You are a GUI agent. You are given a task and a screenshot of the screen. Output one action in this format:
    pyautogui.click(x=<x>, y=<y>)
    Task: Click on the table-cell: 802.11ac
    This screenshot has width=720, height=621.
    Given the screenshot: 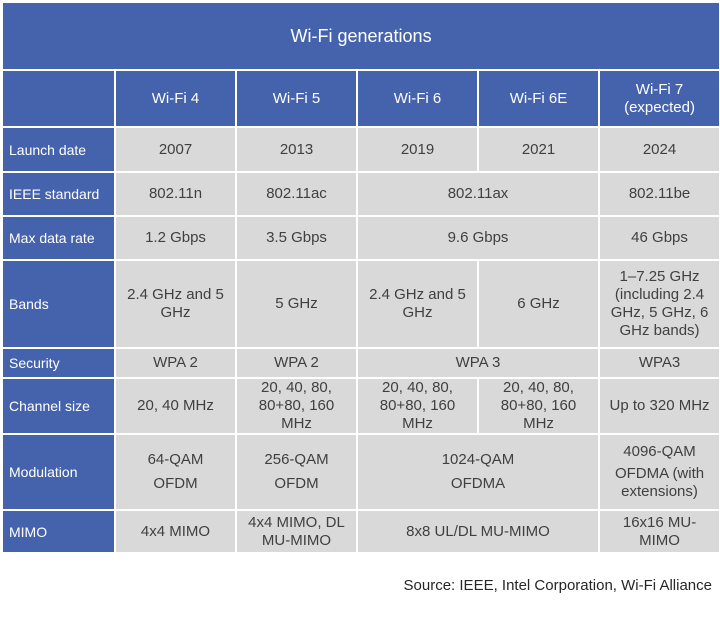 What is the action you would take?
    pyautogui.click(x=296, y=194)
    